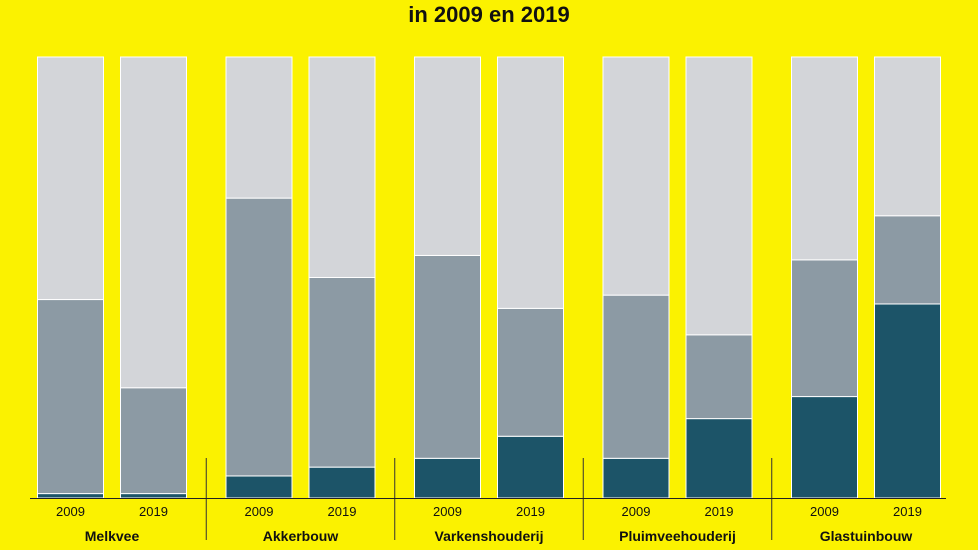 The image size is (978, 550). Describe the element at coordinates (489, 300) in the screenshot. I see `bar-group: 2009 2019 Varkenshouderij` at that location.